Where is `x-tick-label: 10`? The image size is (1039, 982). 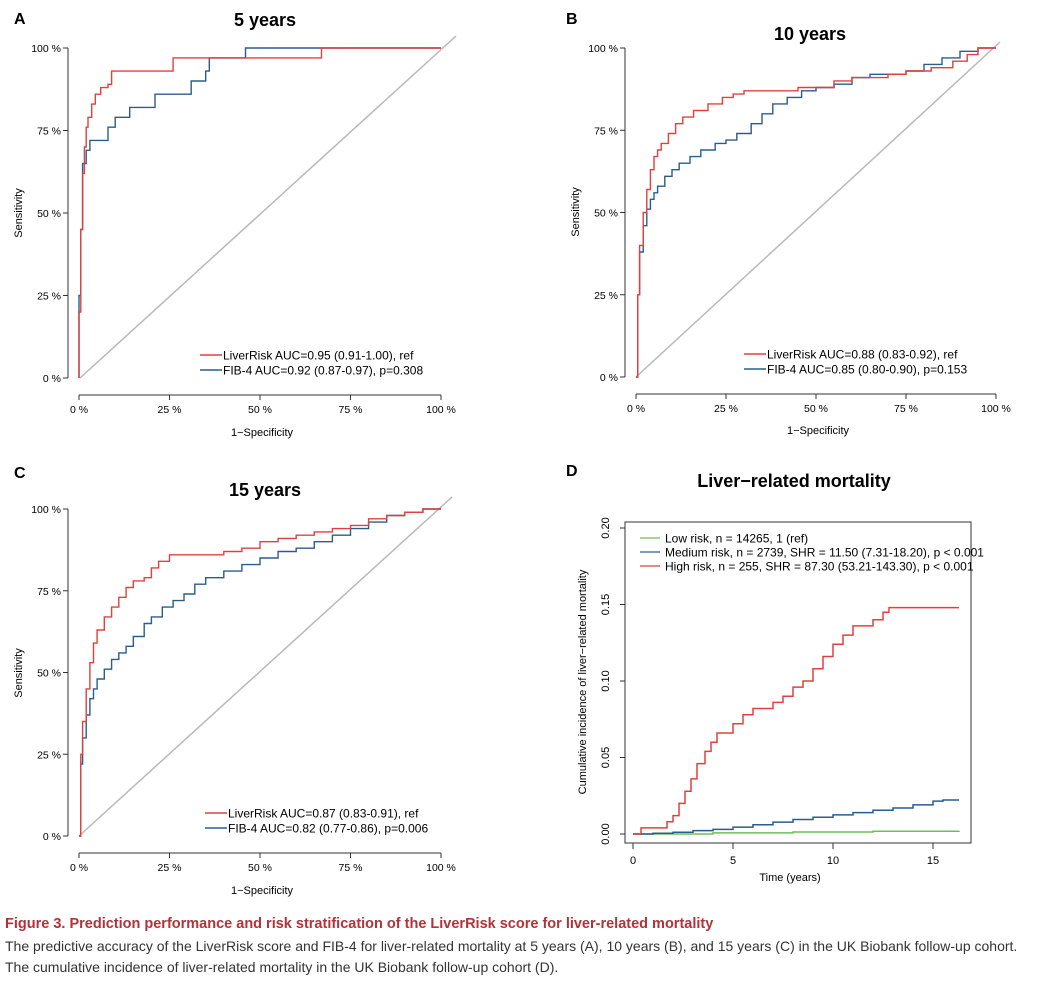 x-tick-label: 10 is located at coordinates (833, 861).